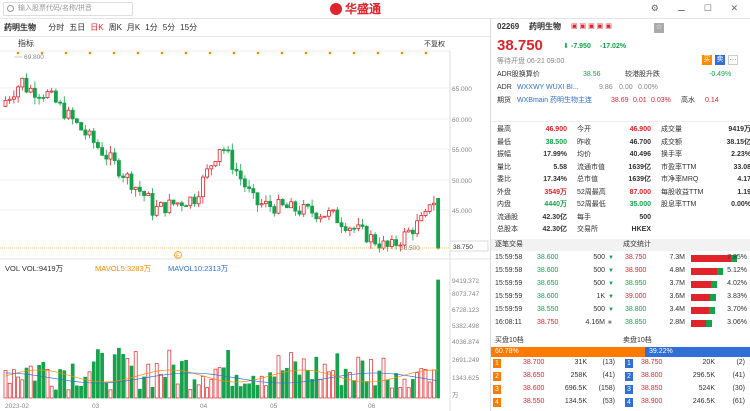  I want to click on period-tab: 日K, so click(97, 27).